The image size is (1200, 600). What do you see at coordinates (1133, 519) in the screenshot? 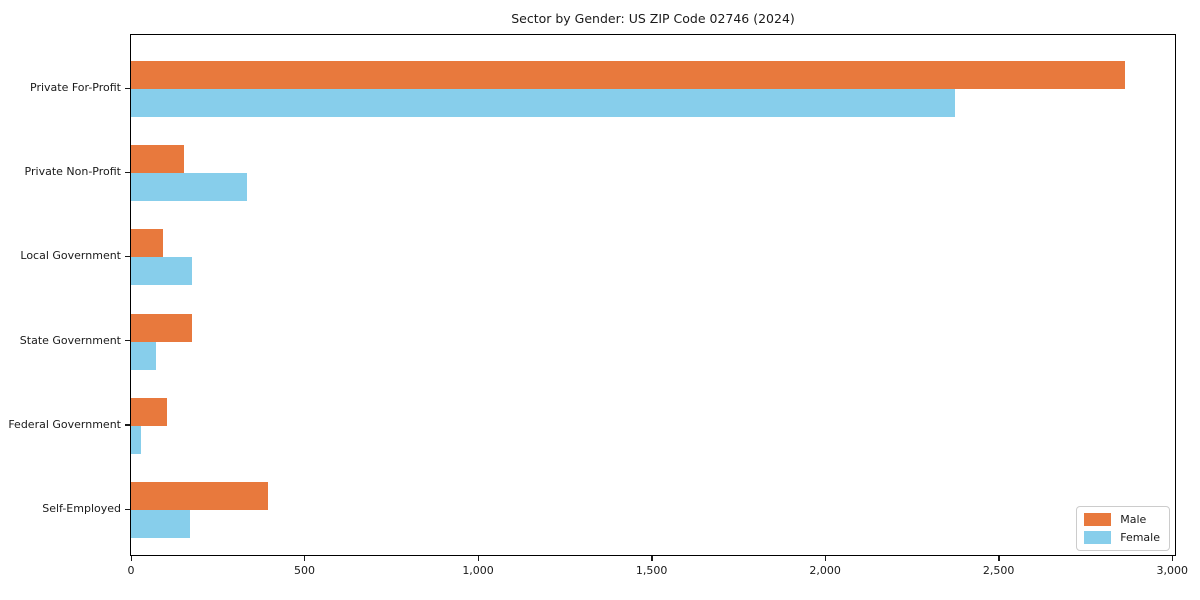
I see `legend-label-male: Male` at bounding box center [1133, 519].